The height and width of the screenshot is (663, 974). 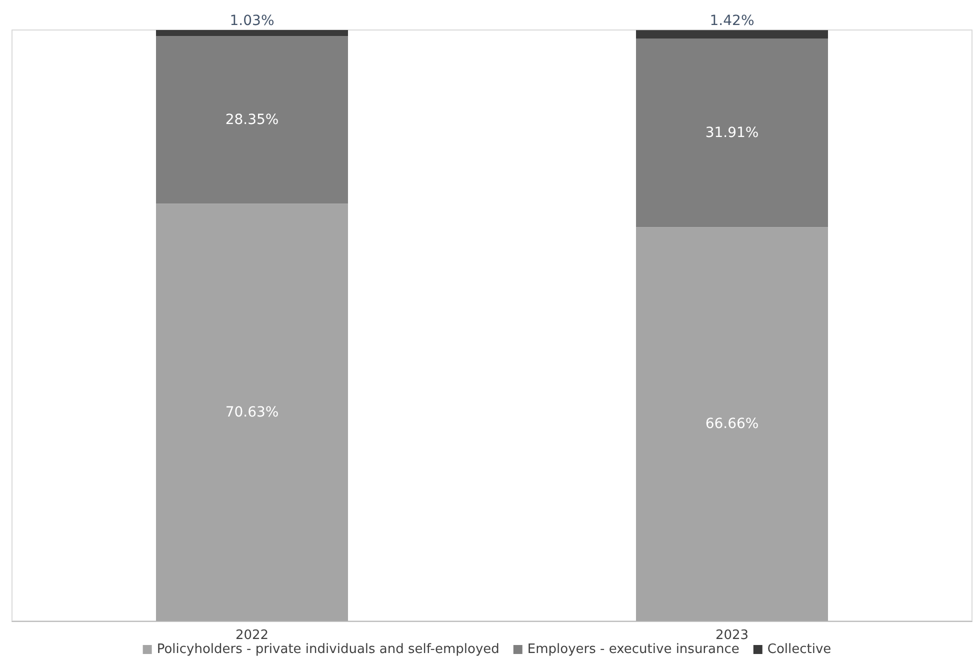 I want to click on legend-label: Policyholders - private individuals and self-employed, so click(x=328, y=649).